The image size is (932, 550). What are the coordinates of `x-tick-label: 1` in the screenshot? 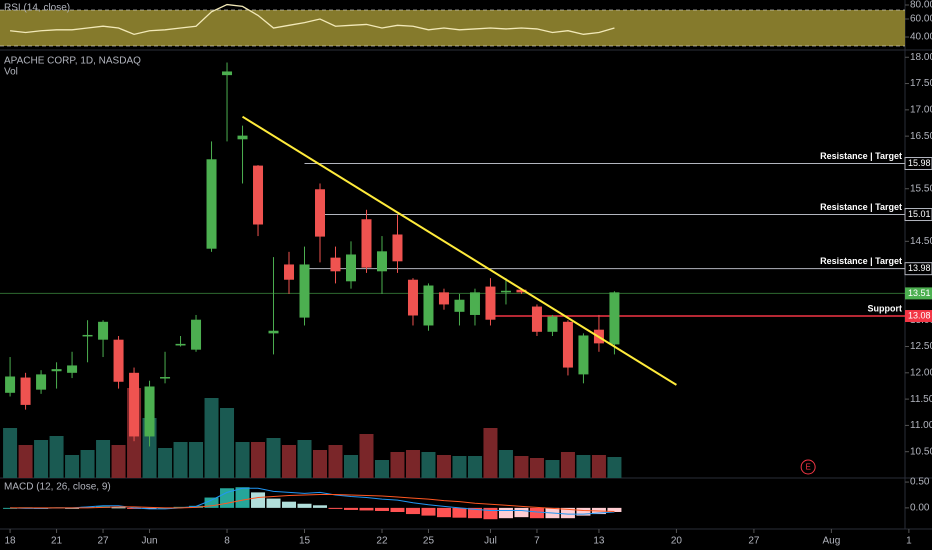 It's located at (909, 541).